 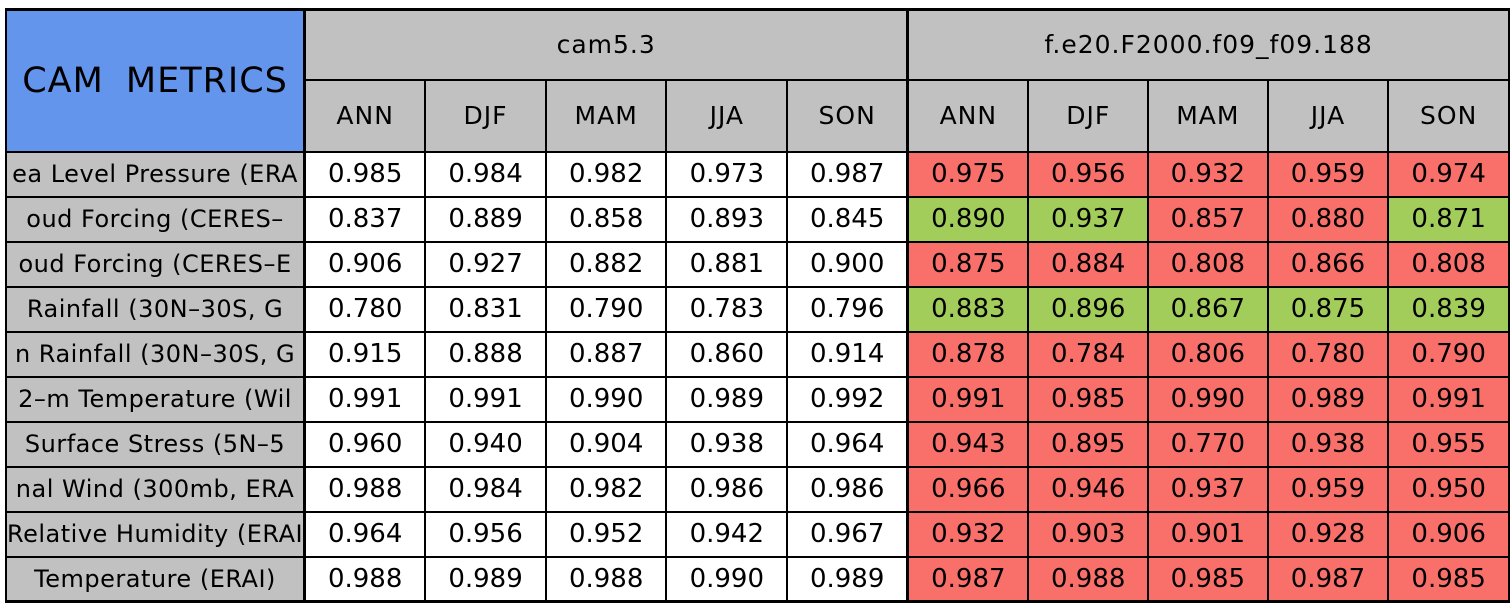 What do you see at coordinates (1448, 399) in the screenshot?
I see `metric-value-cell-fe20: 0.991` at bounding box center [1448, 399].